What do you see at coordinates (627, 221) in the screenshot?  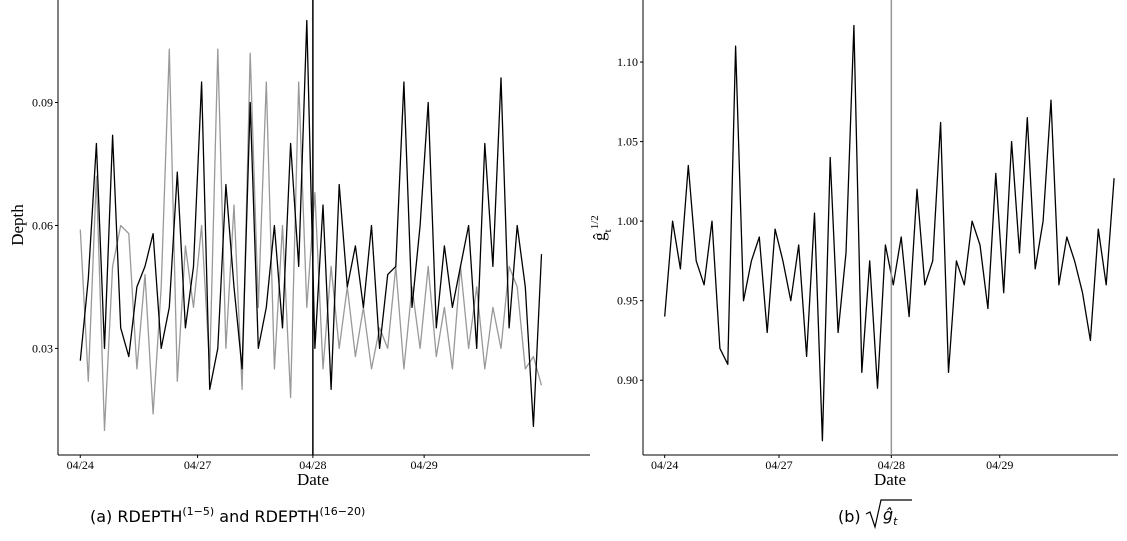 I see `y-tick-label: 1.00` at bounding box center [627, 221].